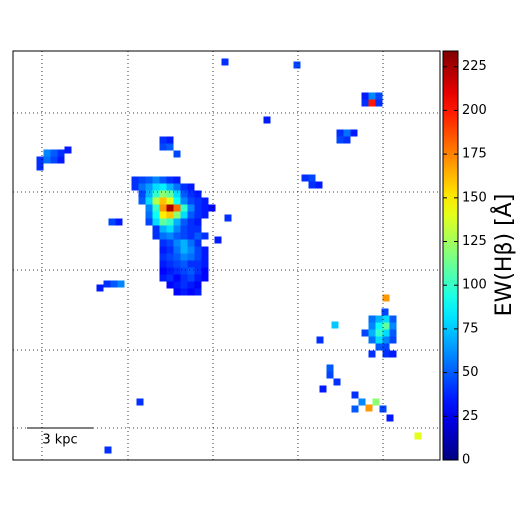  Describe the element at coordinates (503, 255) in the screenshot. I see `colorbar-label: EW(Hβ) [Å]` at that location.